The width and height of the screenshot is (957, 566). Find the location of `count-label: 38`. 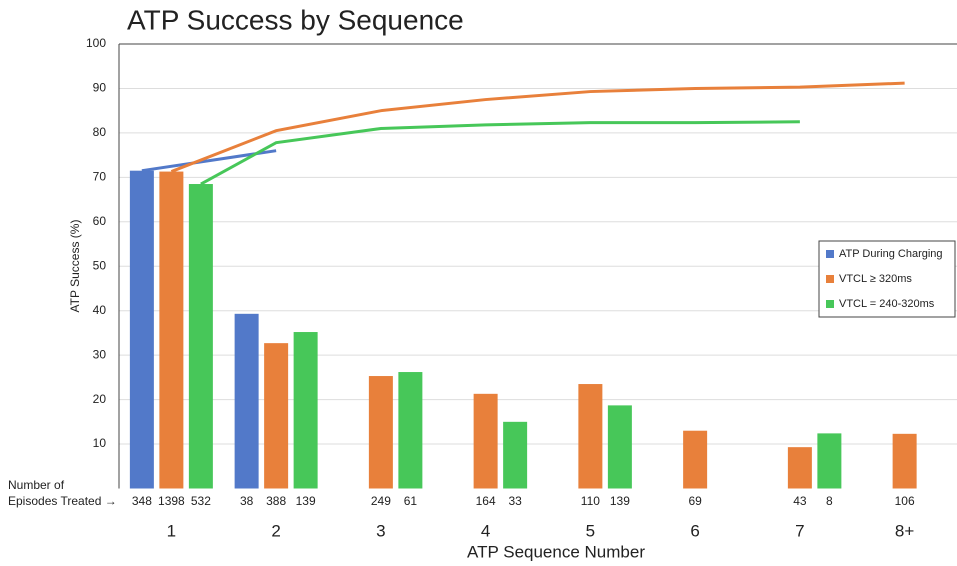

count-label: 38 is located at coordinates (247, 501).